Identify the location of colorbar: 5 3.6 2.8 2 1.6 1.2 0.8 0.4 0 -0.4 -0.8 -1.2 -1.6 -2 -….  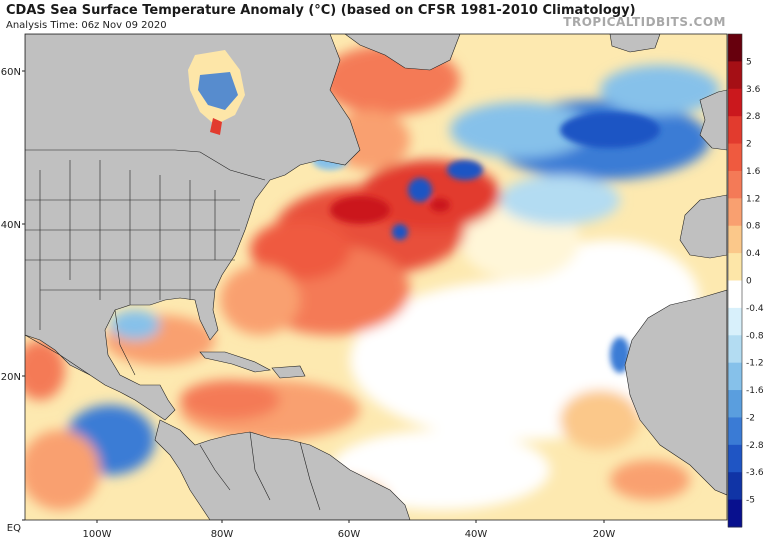
(745, 280).